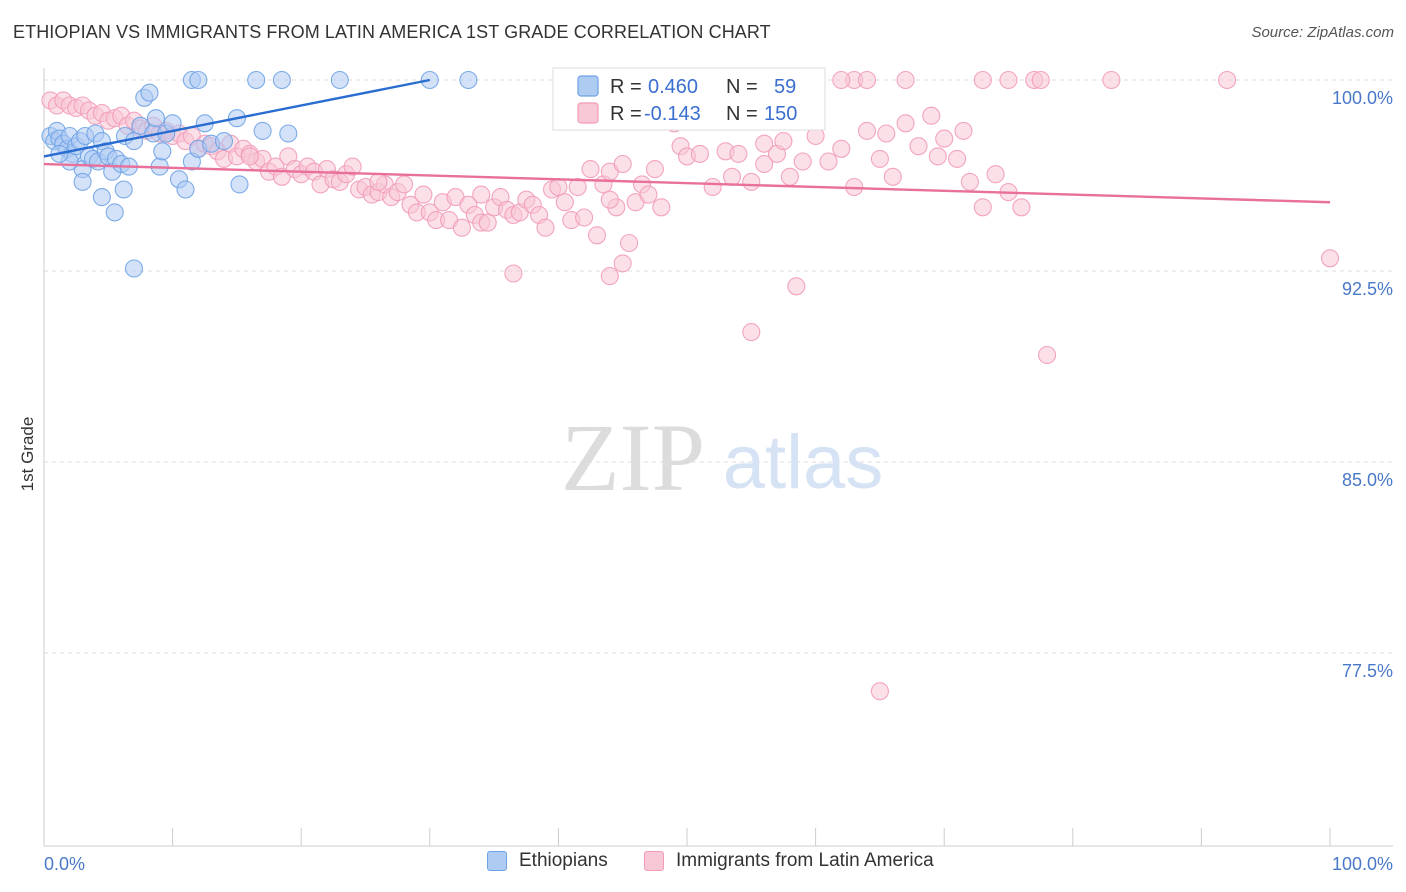 The image size is (1406, 892). Describe the element at coordinates (742, 114) in the screenshot. I see `legend-n-label-2: N =` at that location.